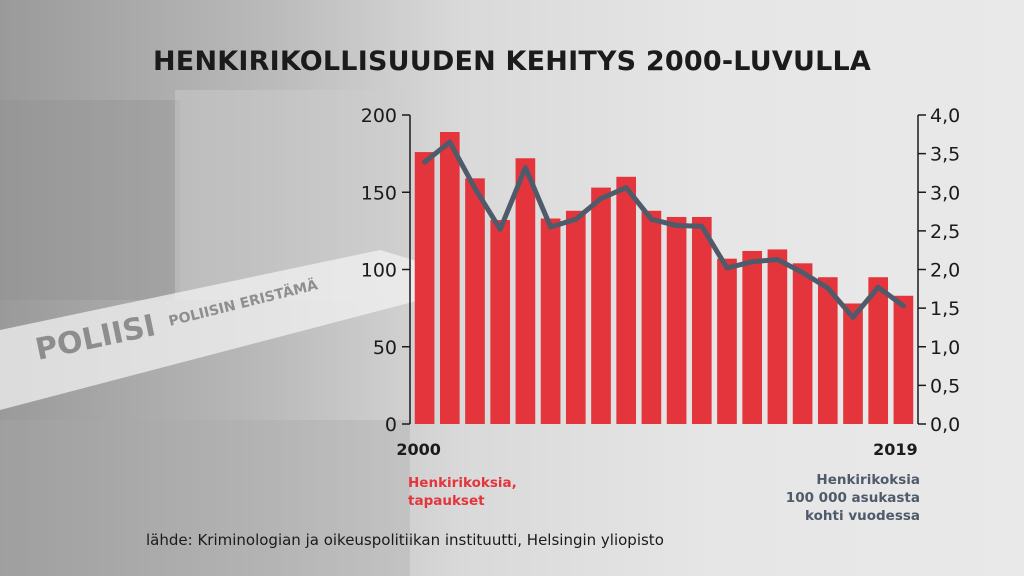 The image size is (1024, 576). What do you see at coordinates (945, 232) in the screenshot?
I see `y-right-tick-label: 2,5` at bounding box center [945, 232].